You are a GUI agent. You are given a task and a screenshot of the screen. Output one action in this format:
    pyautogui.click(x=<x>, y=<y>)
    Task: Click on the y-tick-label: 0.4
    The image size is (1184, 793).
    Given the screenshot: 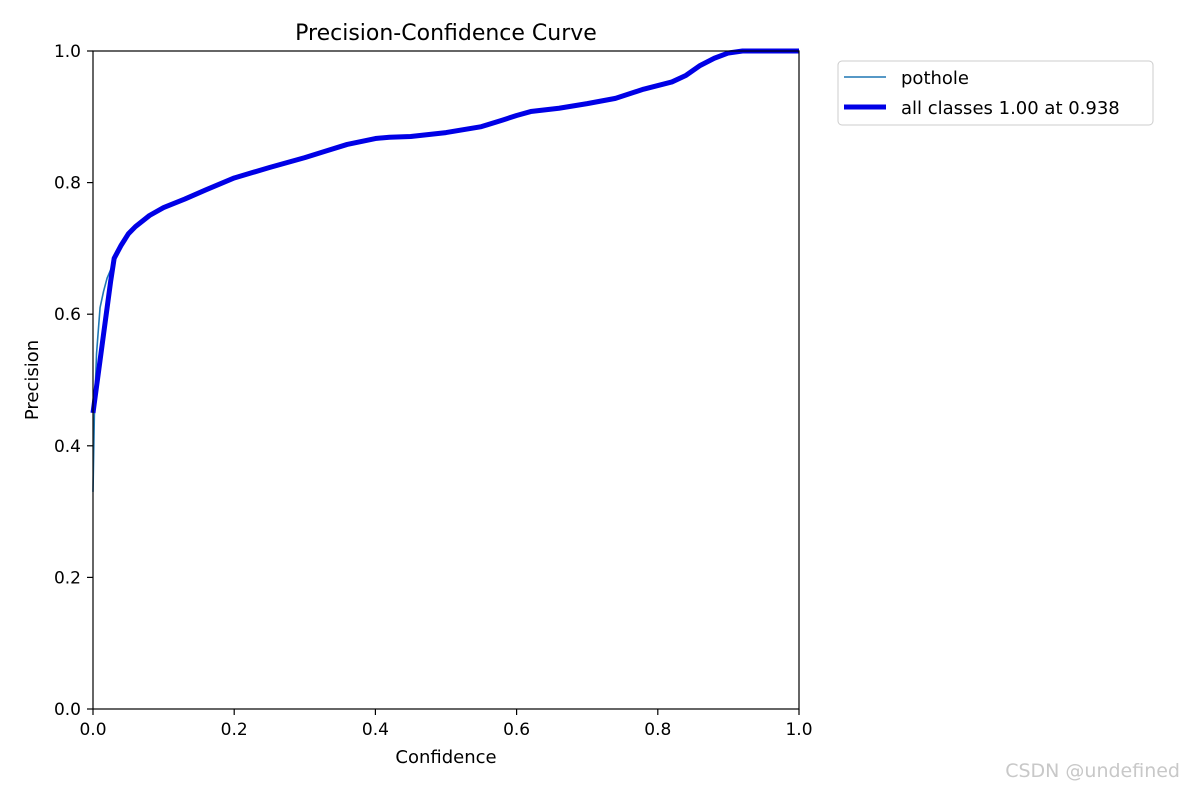 What is the action you would take?
    pyautogui.click(x=67, y=447)
    